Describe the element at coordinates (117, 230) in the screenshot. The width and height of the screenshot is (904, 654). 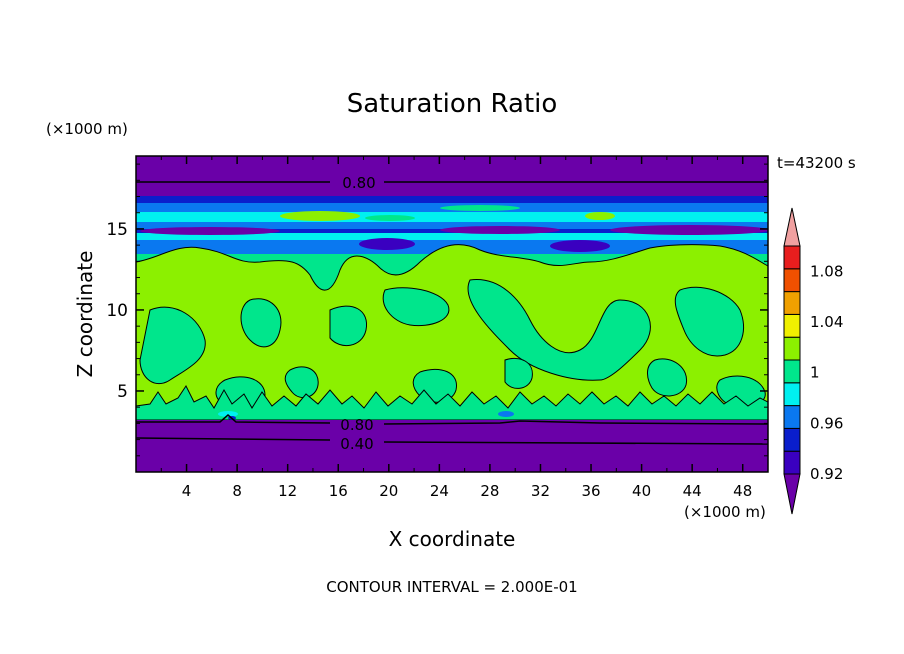
I see `y-tick-label: 15` at that location.